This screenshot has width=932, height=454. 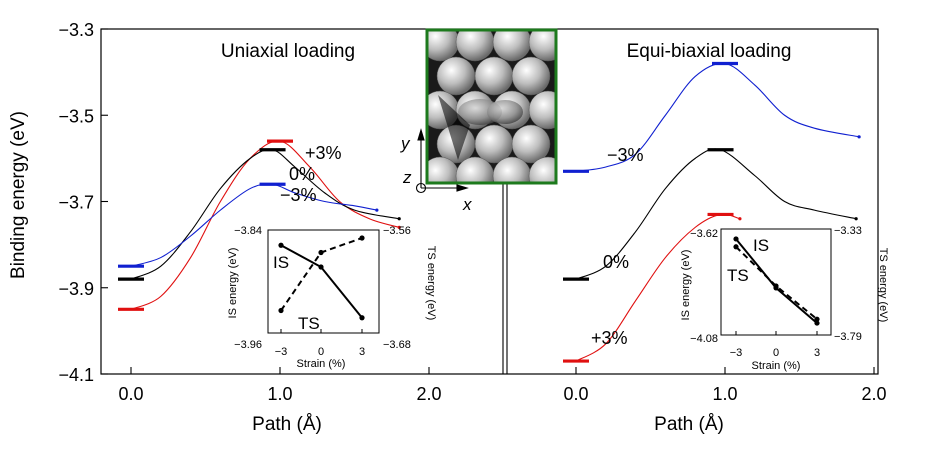 I want to click on panel-title-biaxial: Equi-biaxial loading, so click(x=709, y=51).